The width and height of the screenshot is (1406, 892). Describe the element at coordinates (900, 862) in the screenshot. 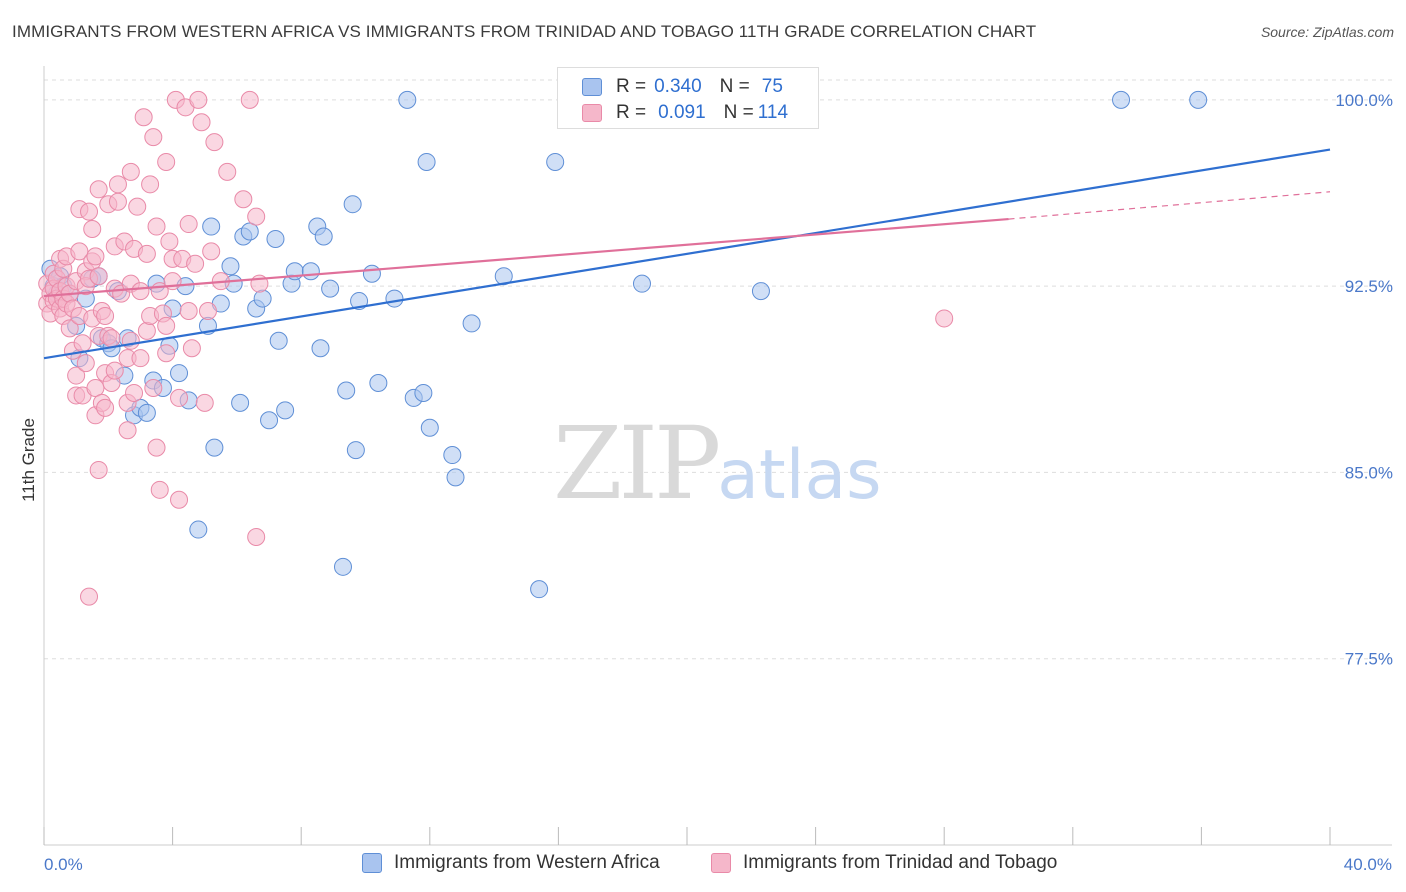

I see `series-legend-label: Immigrants from Trinidad and Tobago` at that location.